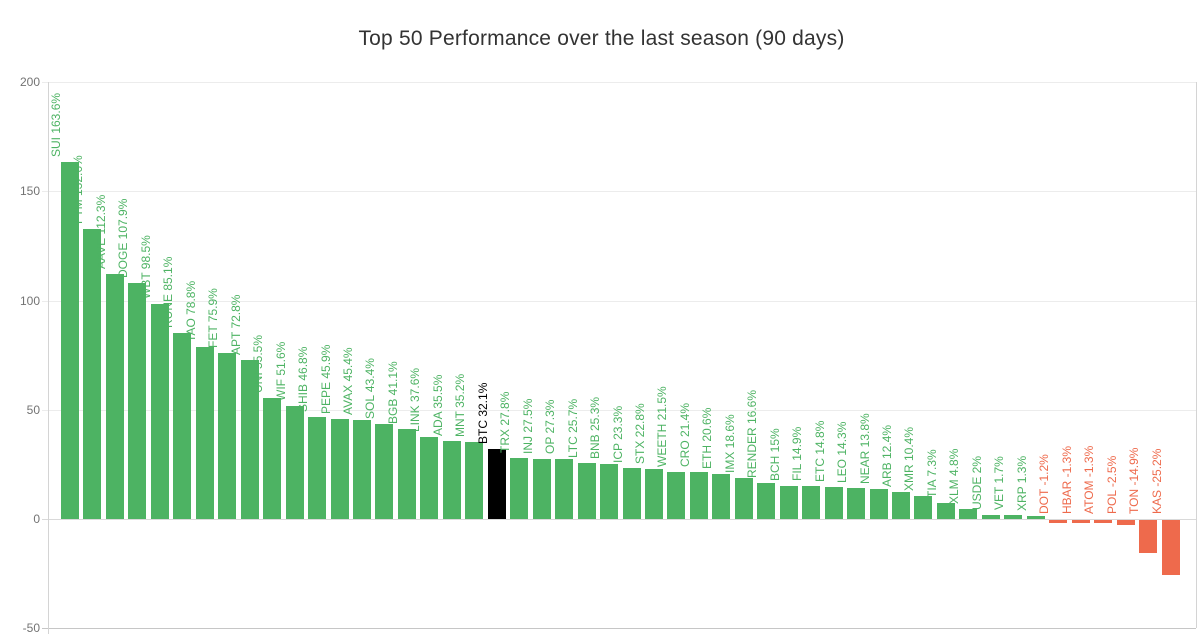  I want to click on bar-ltc, so click(587, 491).